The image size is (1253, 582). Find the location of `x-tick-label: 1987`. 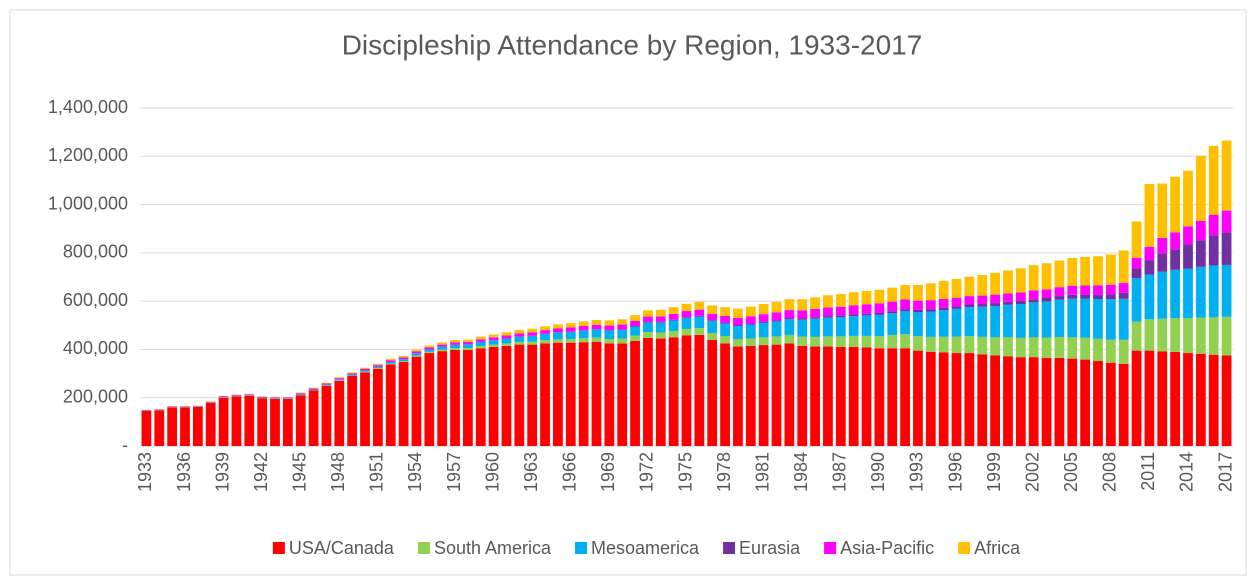

x-tick-label: 1987 is located at coordinates (840, 472).